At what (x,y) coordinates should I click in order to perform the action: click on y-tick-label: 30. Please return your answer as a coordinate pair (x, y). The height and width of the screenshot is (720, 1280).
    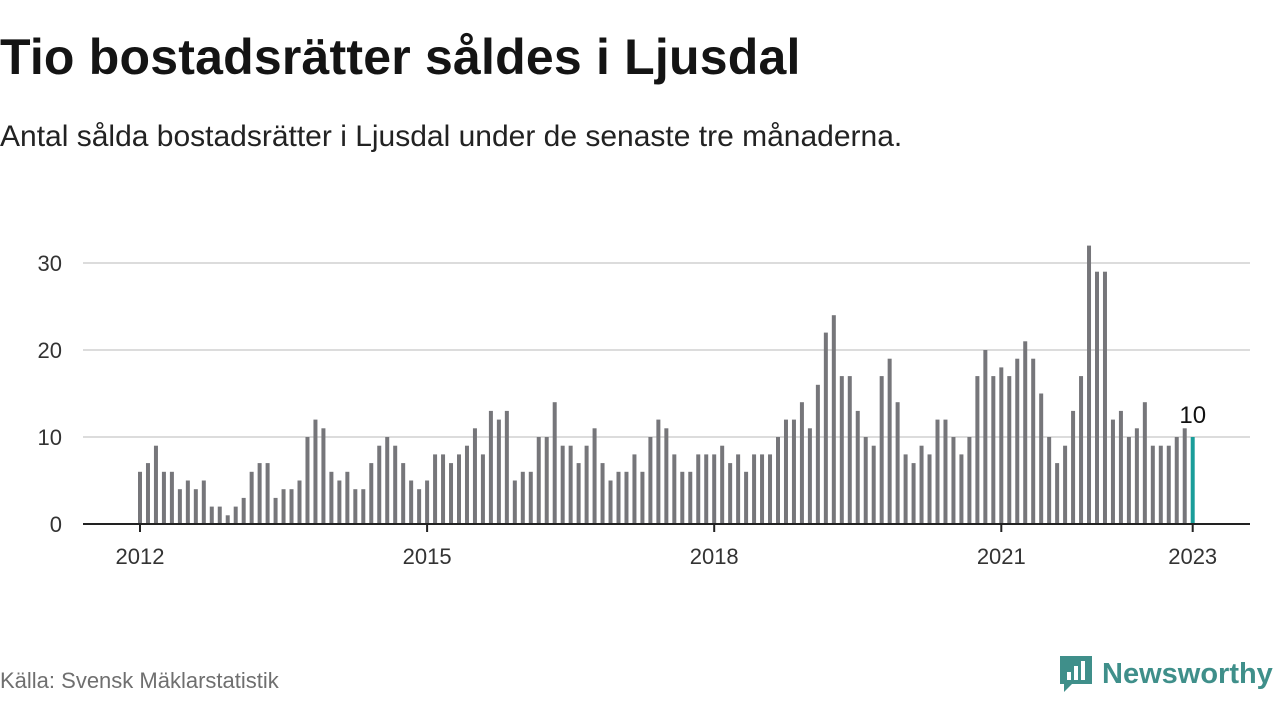
    Looking at the image, I should click on (50, 263).